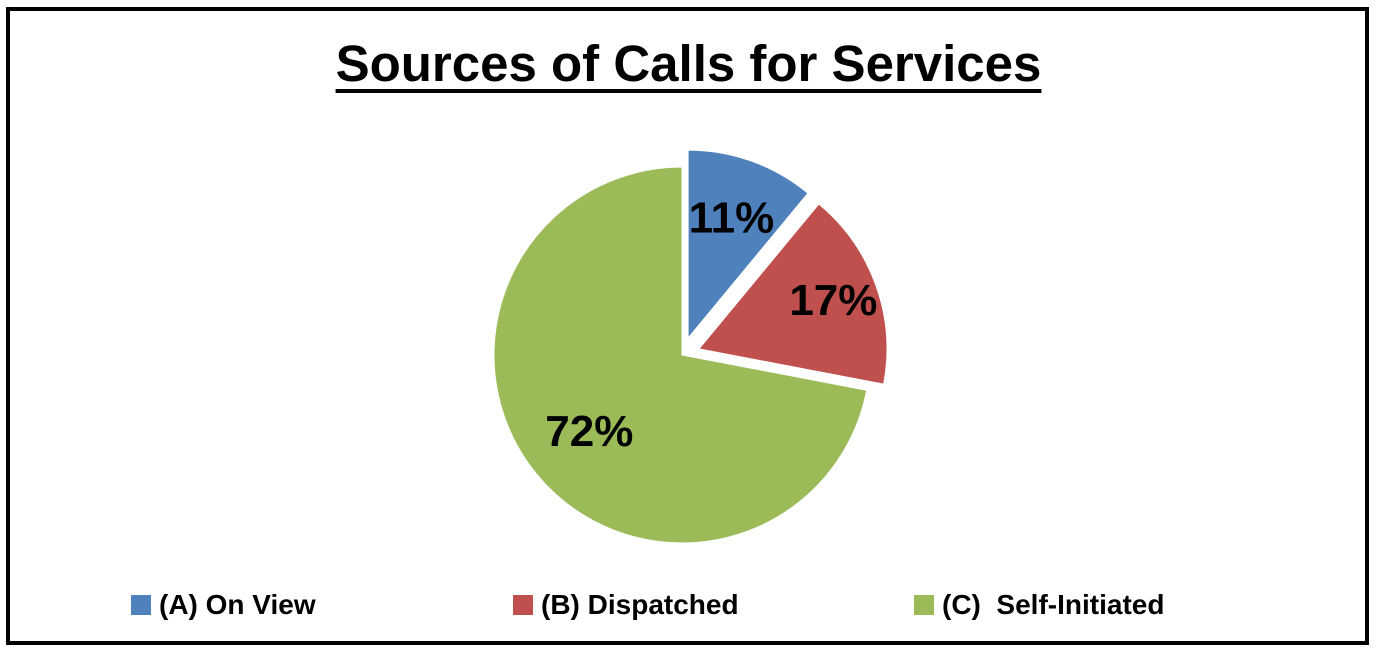 The height and width of the screenshot is (654, 1377). I want to click on legend-item-self-initiated: (C) Self-Initiated, so click(1039, 605).